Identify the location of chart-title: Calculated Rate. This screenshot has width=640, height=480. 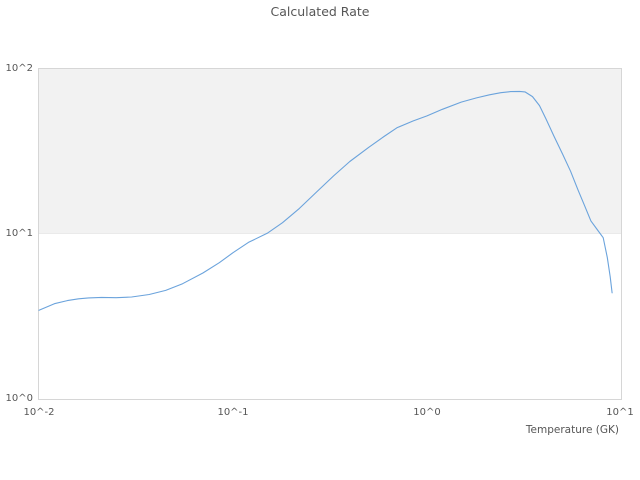
(320, 11).